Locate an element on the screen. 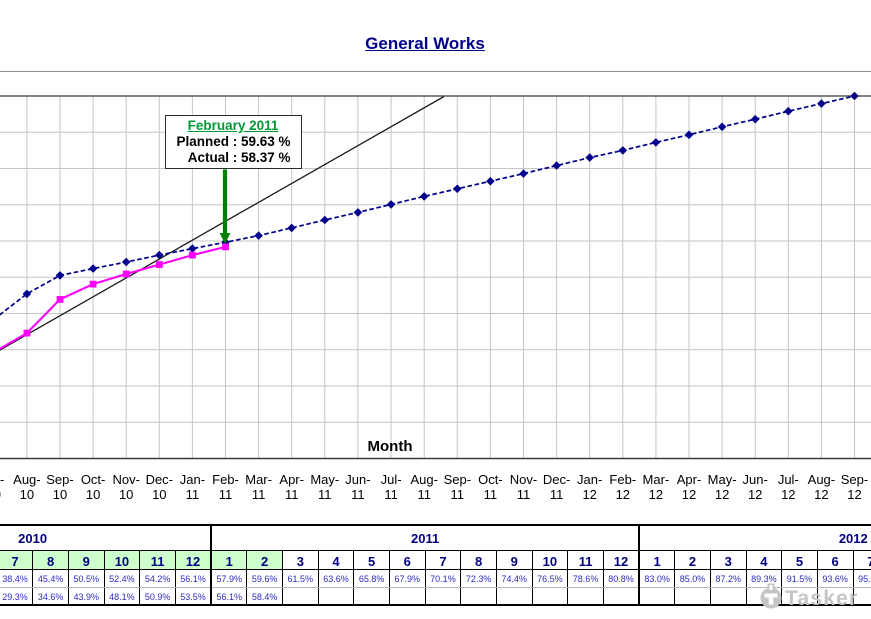  svg-text: Tasker is located at coordinates (821, 598).